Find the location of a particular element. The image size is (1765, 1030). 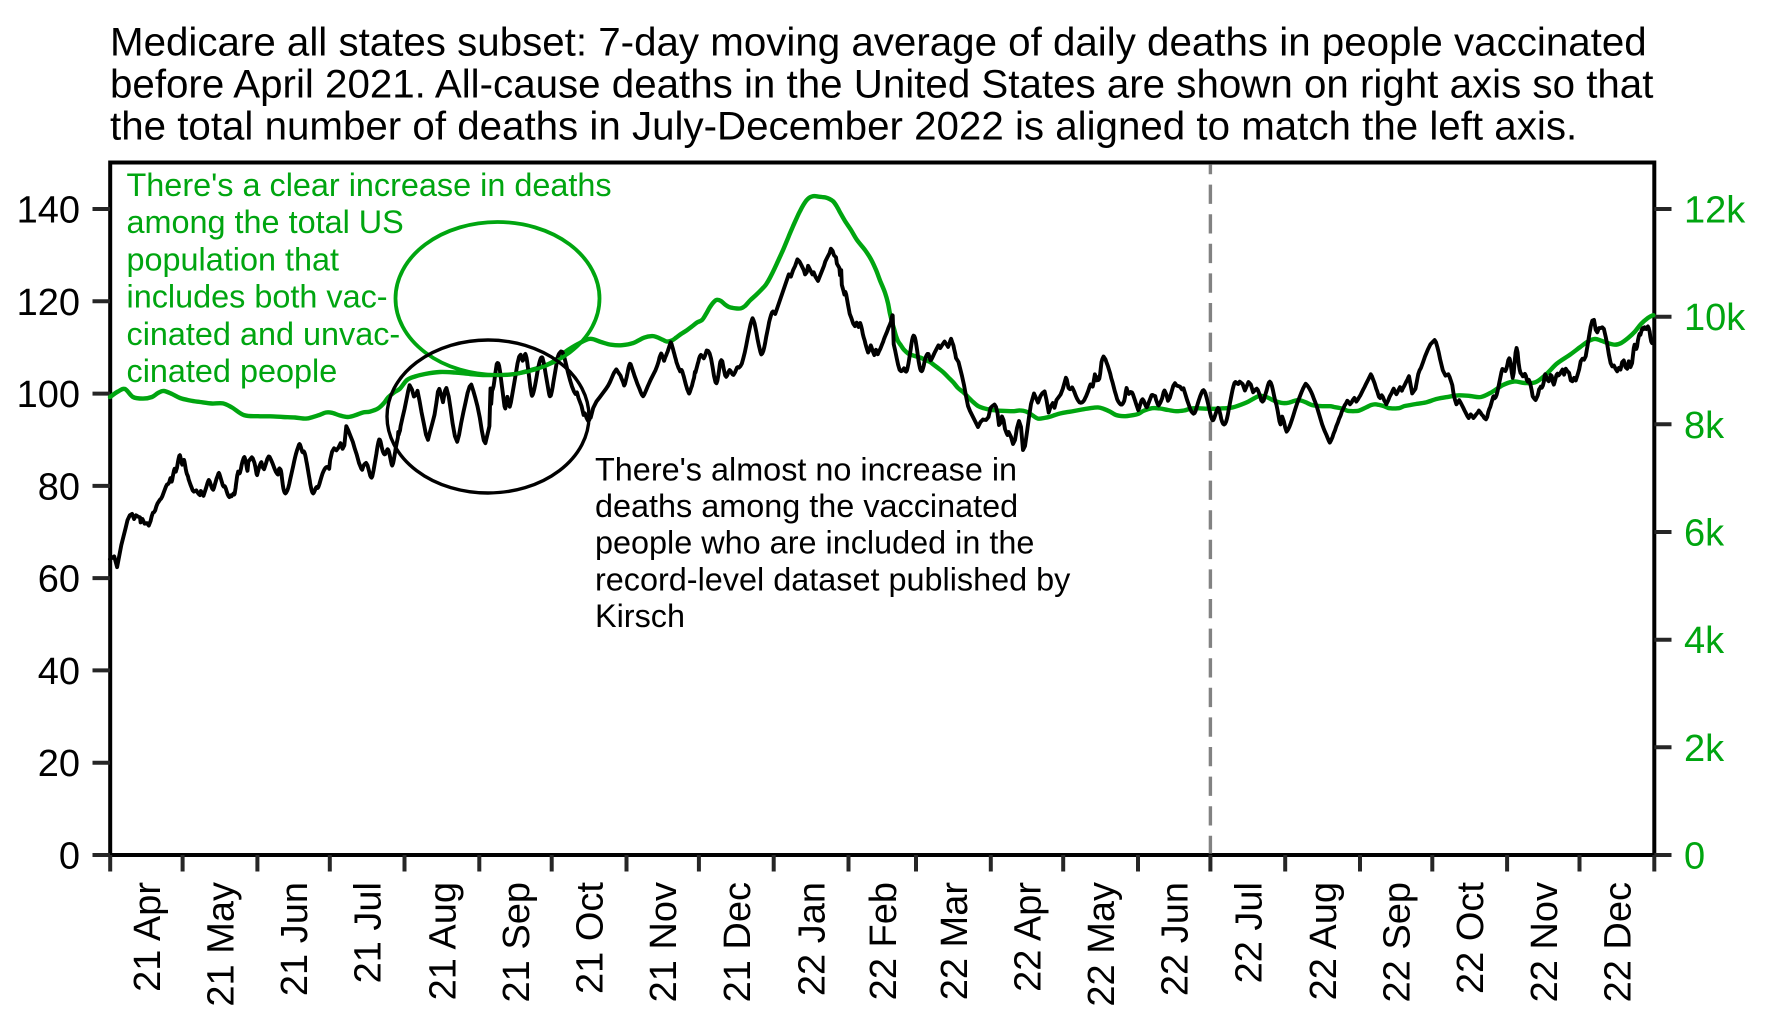

svg-text: 22 Feb is located at coordinates (884, 941).